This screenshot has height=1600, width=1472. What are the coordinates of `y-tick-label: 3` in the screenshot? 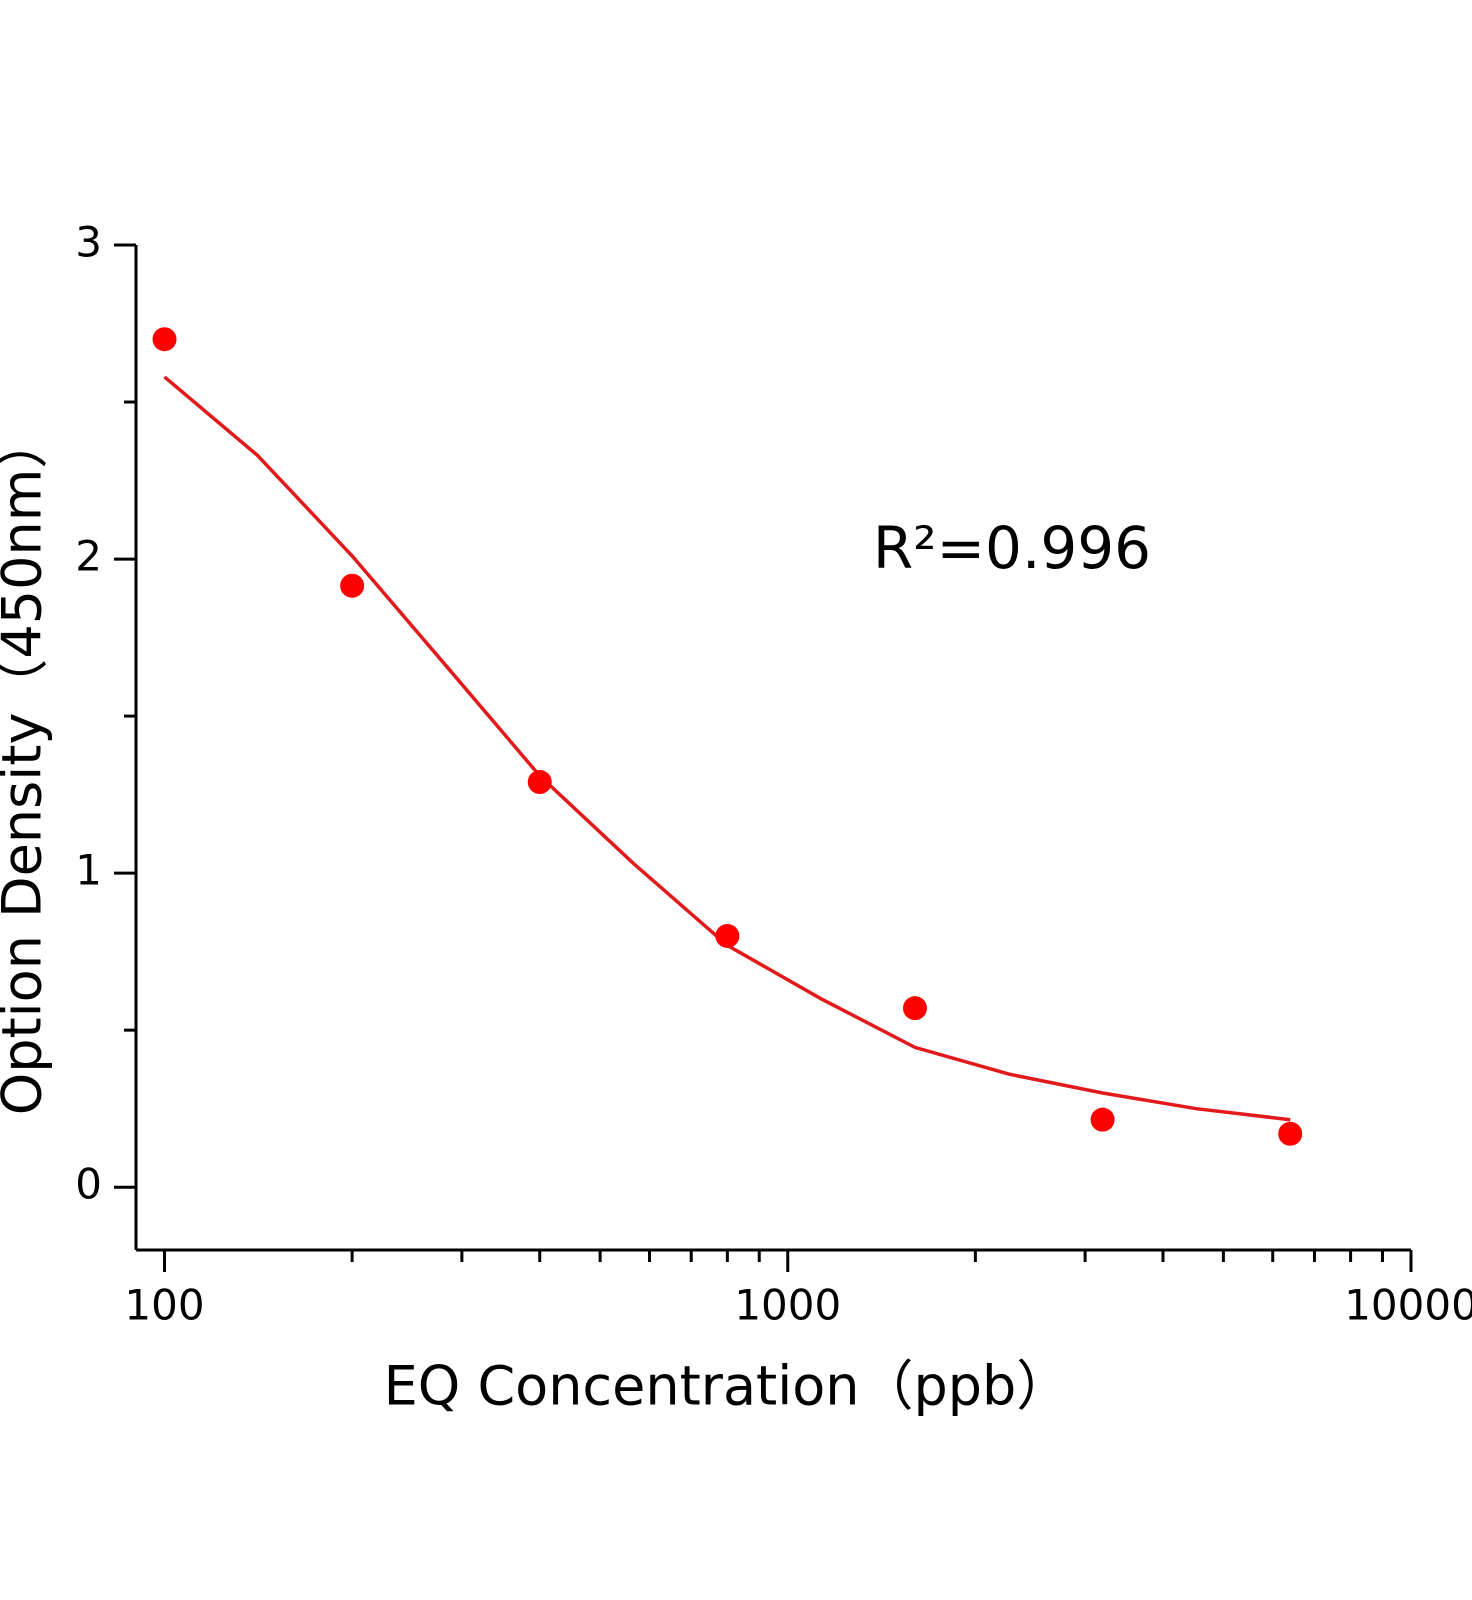 It's located at (88, 242).